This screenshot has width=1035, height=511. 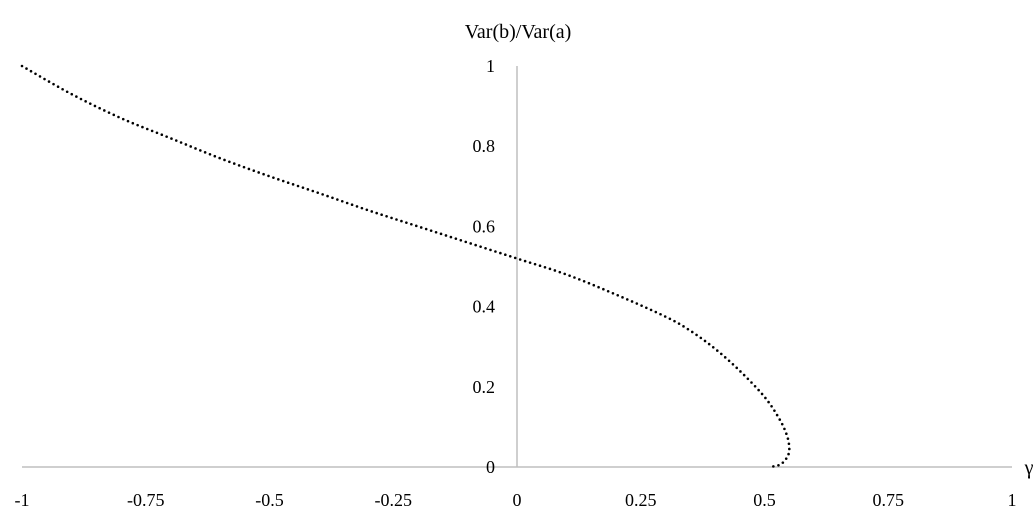 I want to click on y-tick-label: 0.8, so click(x=484, y=146).